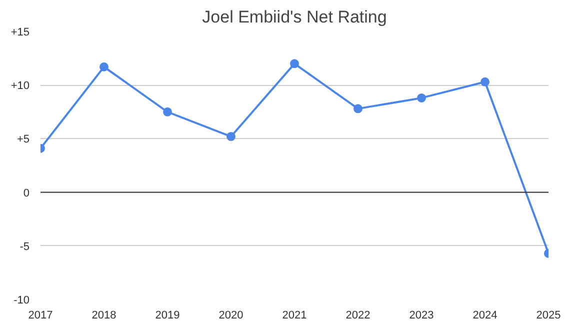 The width and height of the screenshot is (570, 321). I want to click on y-tick-label: -10, so click(22, 300).